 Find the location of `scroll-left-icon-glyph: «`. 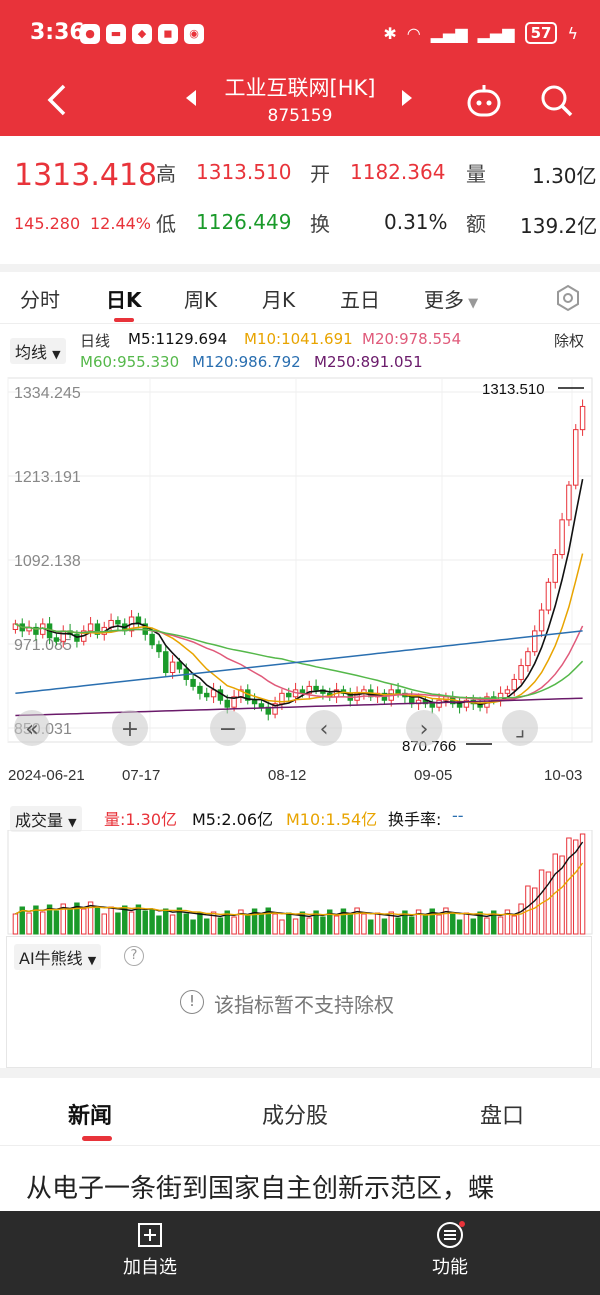

scroll-left-icon-glyph: « is located at coordinates (31, 729).